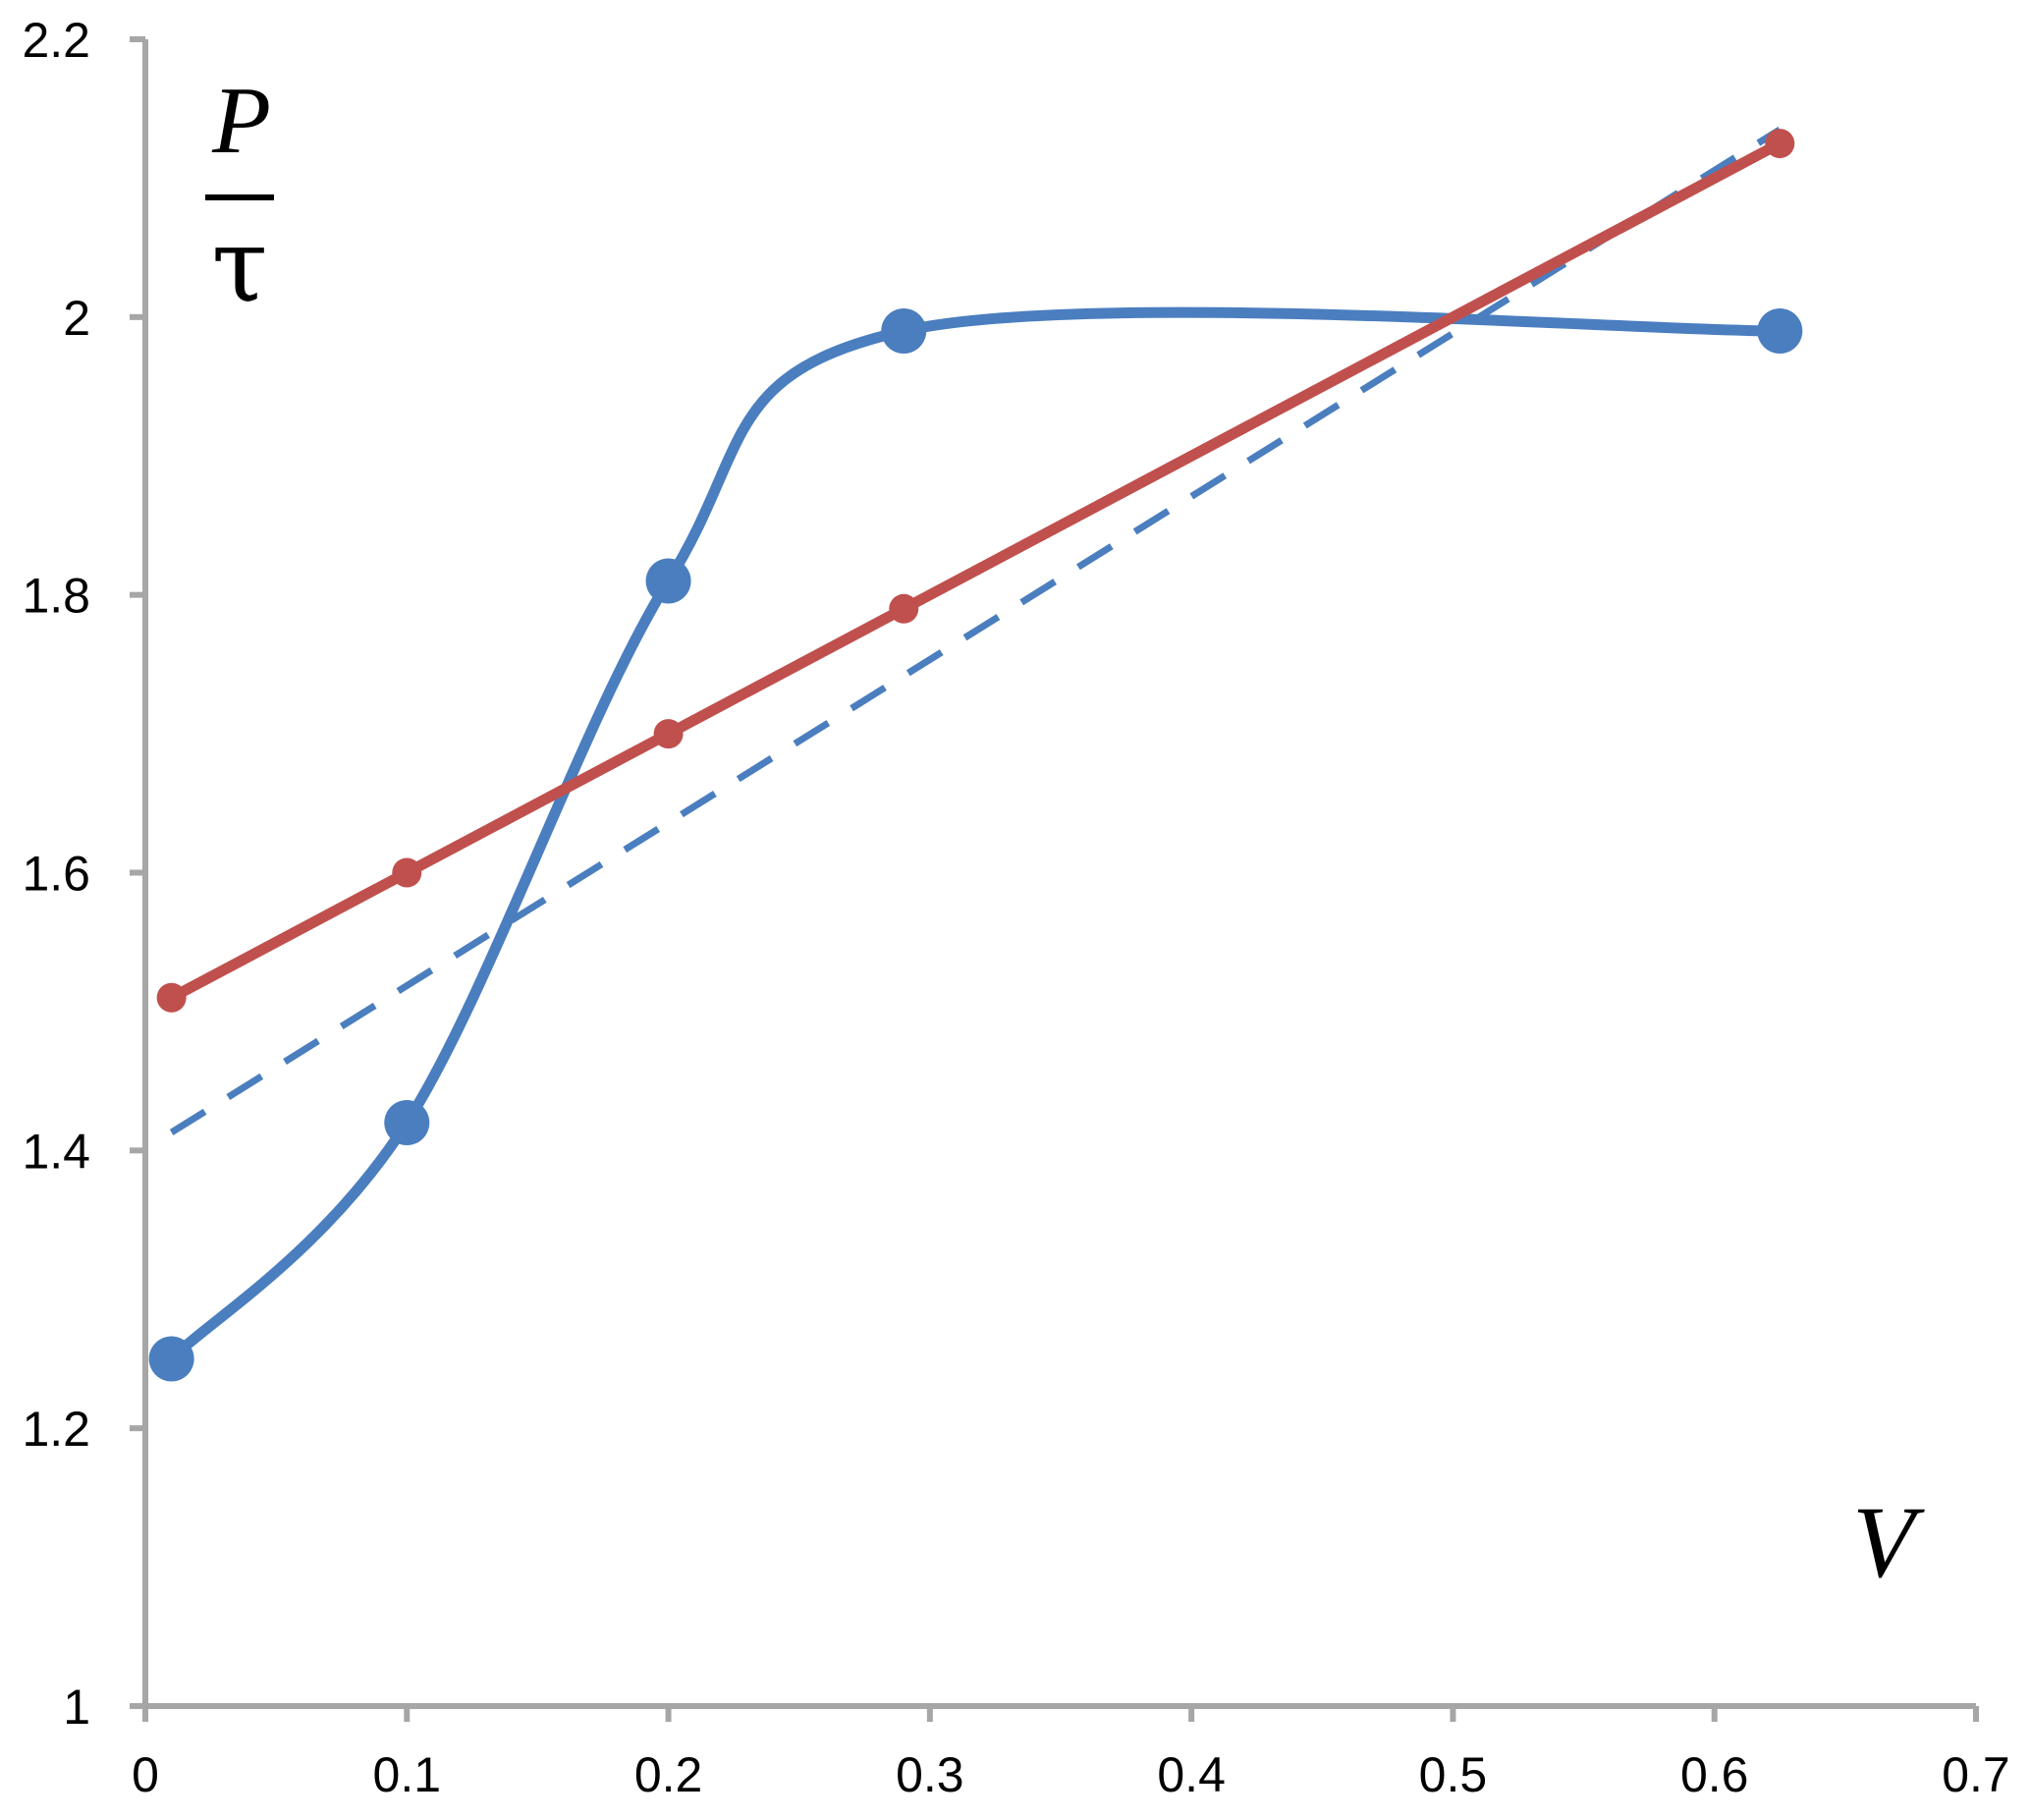 The height and width of the screenshot is (1820, 2030). I want to click on x-tick-label: 0.7, so click(1976, 1774).